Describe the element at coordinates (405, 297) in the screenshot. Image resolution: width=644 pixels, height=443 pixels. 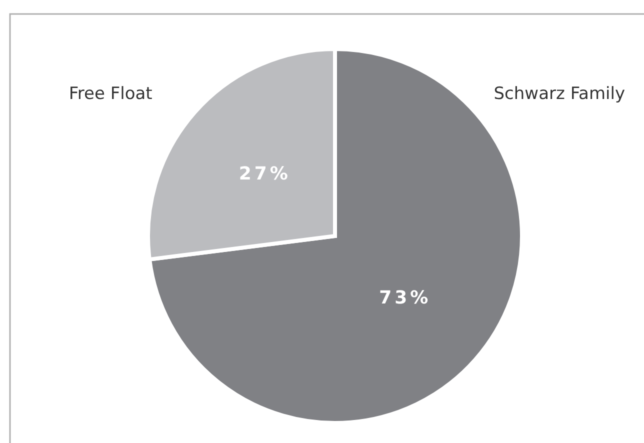
I see `data-label: 73%` at that location.